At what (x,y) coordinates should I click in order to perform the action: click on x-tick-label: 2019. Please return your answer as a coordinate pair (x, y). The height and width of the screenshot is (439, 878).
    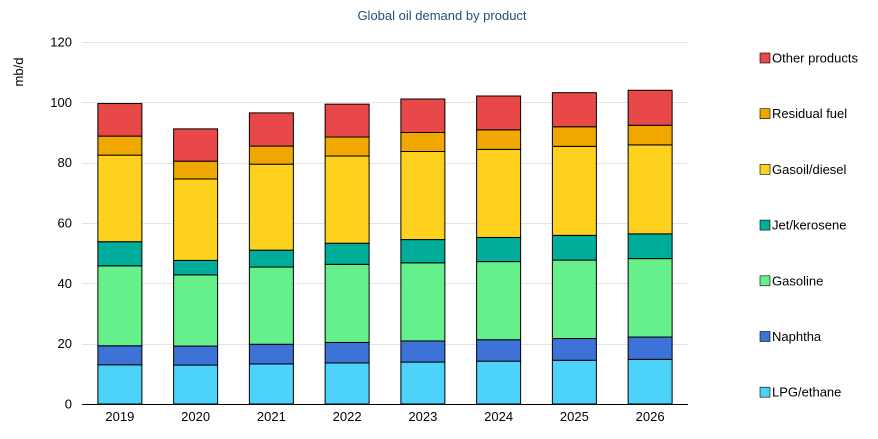
    Looking at the image, I should click on (119, 416).